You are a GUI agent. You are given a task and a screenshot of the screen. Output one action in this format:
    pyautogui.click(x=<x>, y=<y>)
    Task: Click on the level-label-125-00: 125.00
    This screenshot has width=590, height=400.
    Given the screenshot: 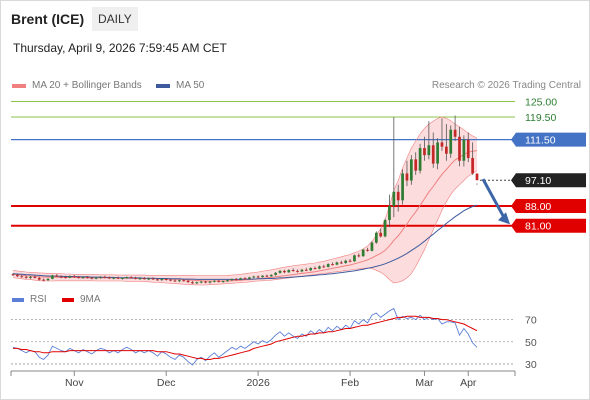 What is the action you would take?
    pyautogui.click(x=541, y=102)
    